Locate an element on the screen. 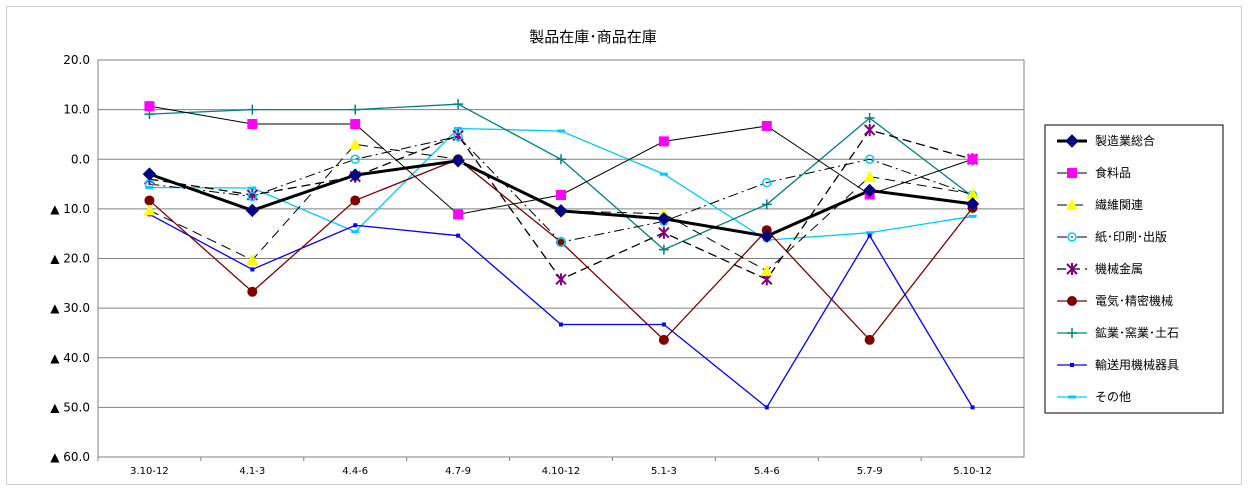 This screenshot has height=491, width=1248. legend-label: 鉱業･窯業･土石 is located at coordinates (1137, 332).